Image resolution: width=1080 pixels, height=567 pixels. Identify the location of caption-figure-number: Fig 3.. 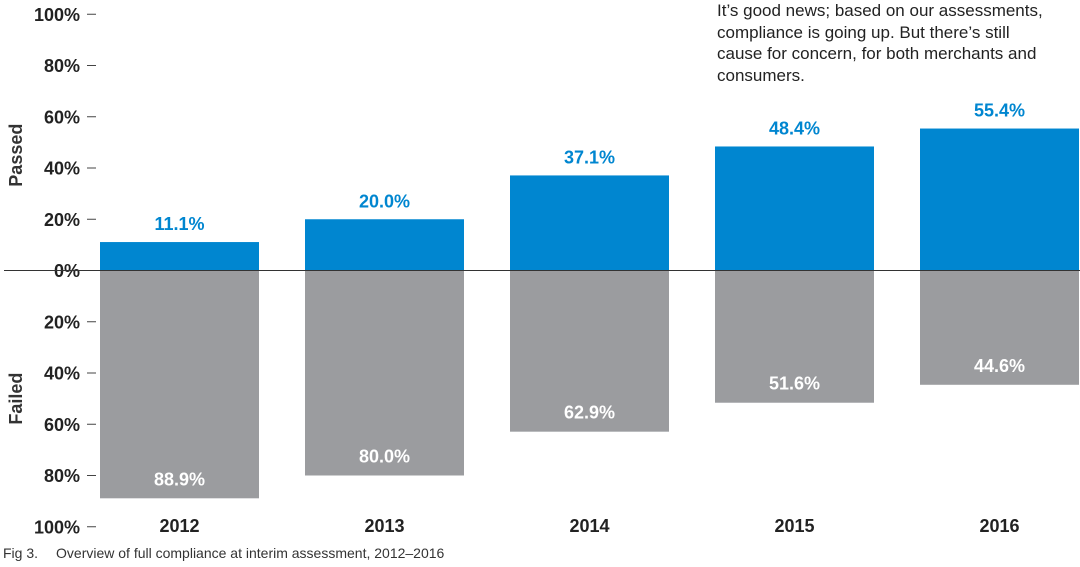
(21, 553).